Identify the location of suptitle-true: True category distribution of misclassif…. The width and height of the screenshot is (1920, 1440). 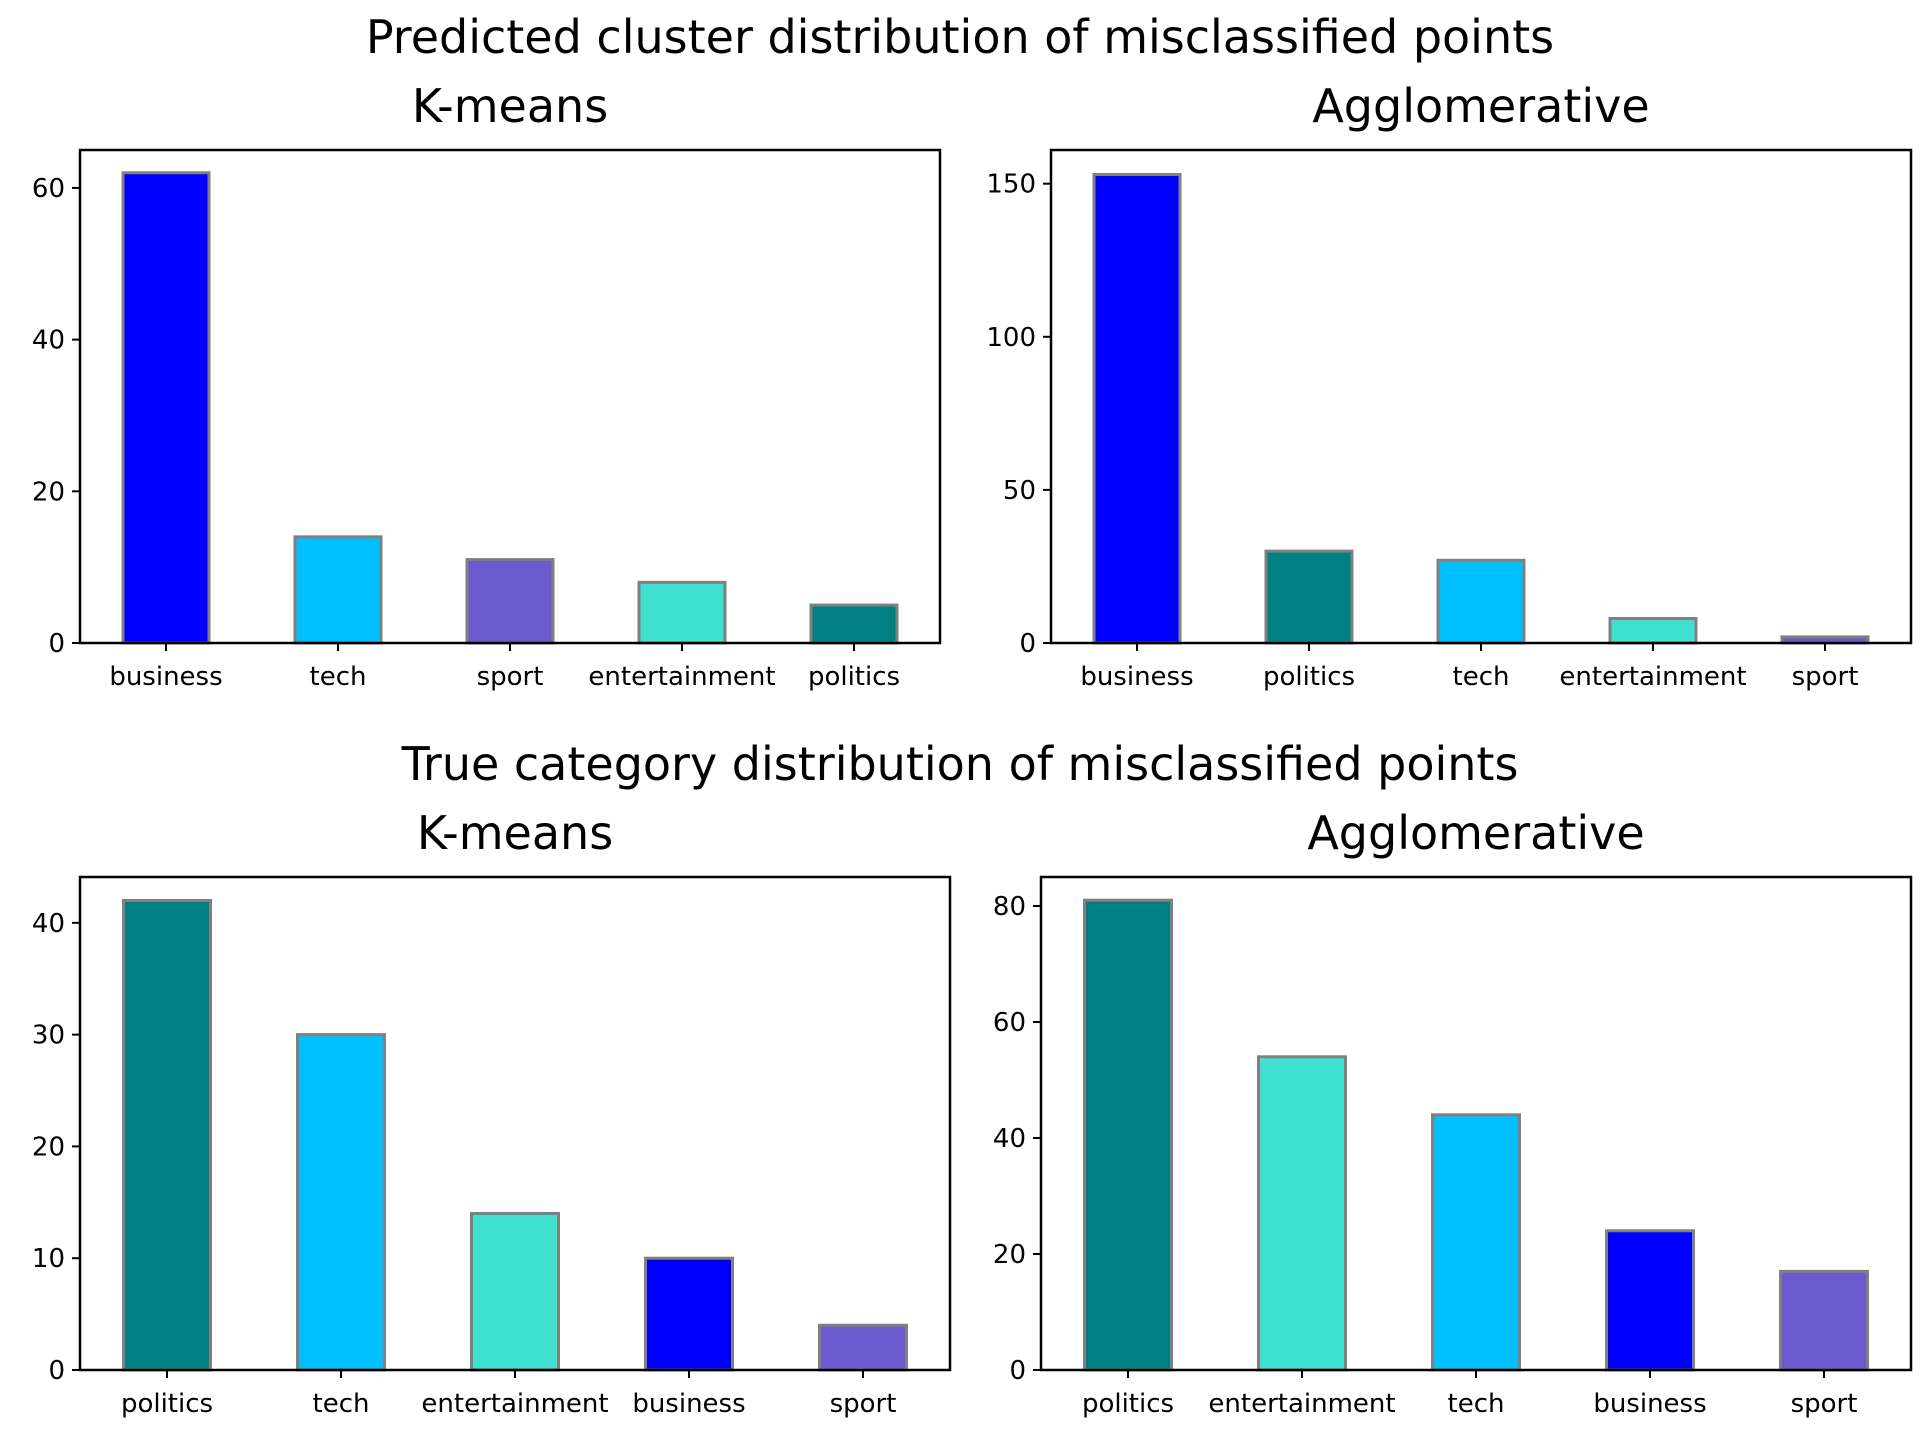
(960, 764).